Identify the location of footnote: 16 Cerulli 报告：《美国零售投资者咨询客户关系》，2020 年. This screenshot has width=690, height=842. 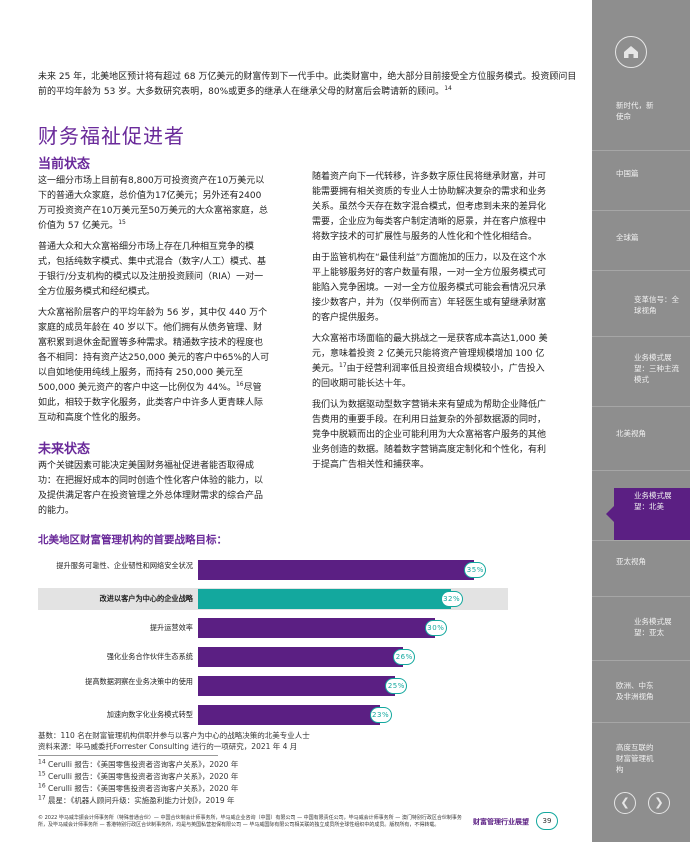
(138, 788).